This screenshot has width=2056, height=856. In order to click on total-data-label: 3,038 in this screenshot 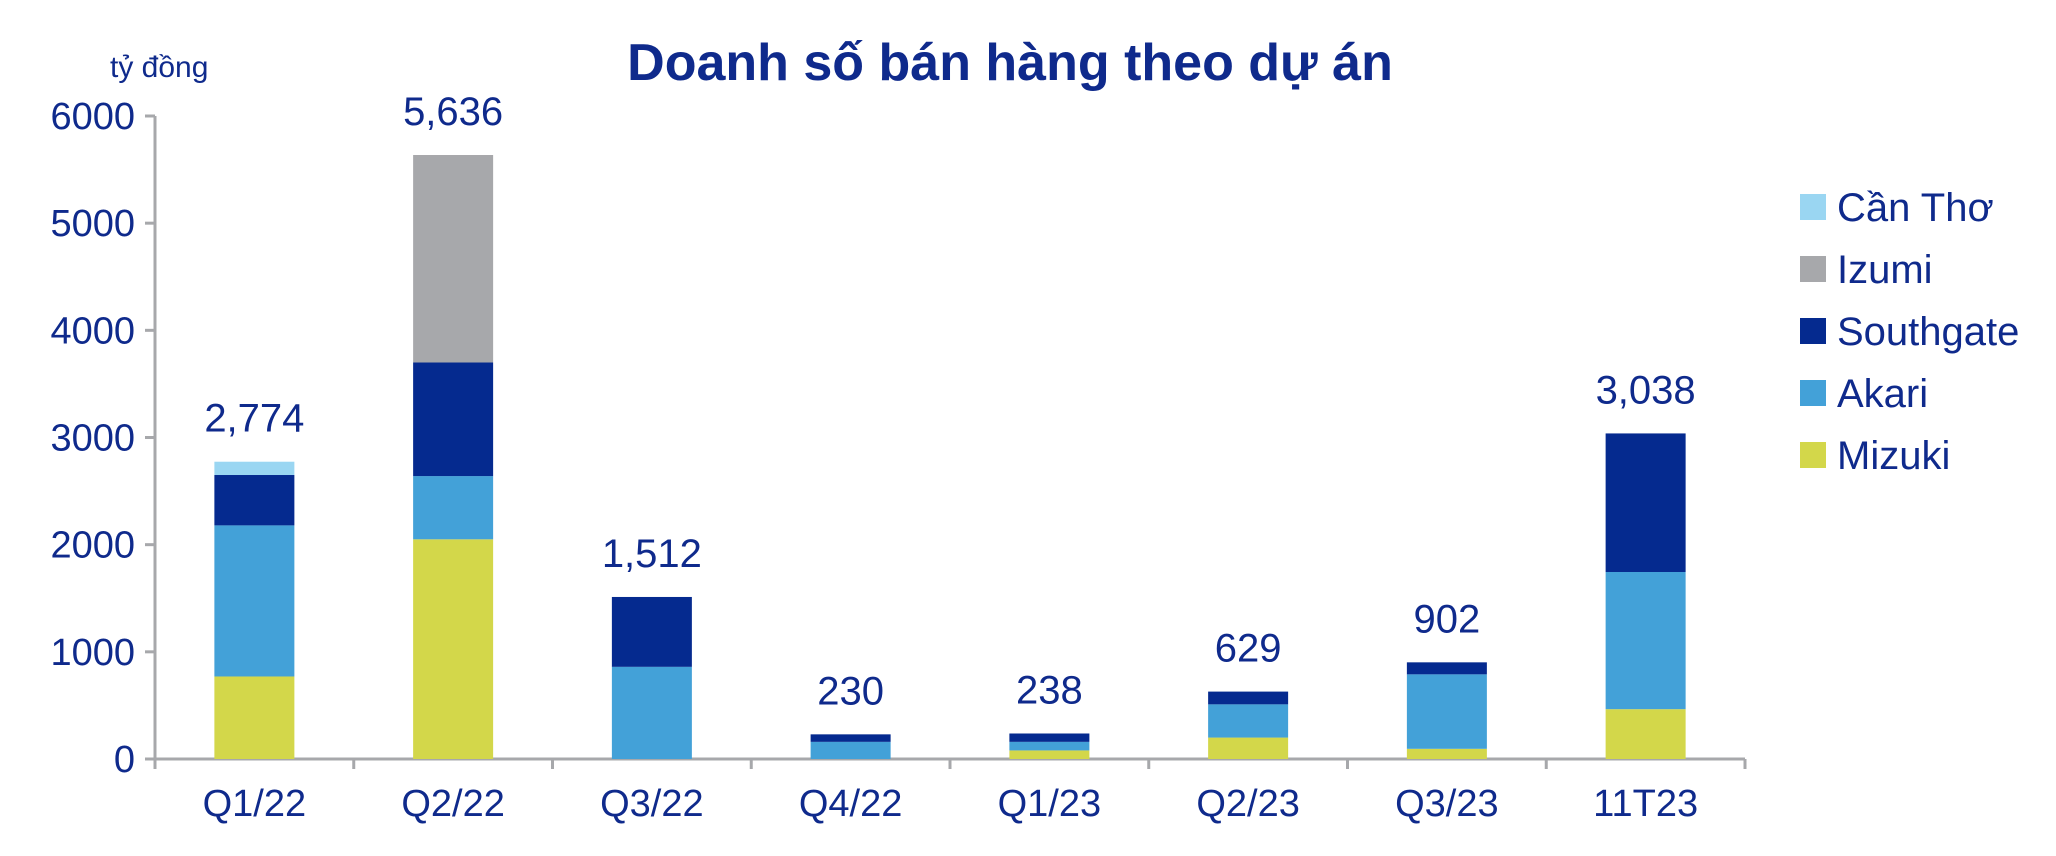, I will do `click(1646, 390)`.